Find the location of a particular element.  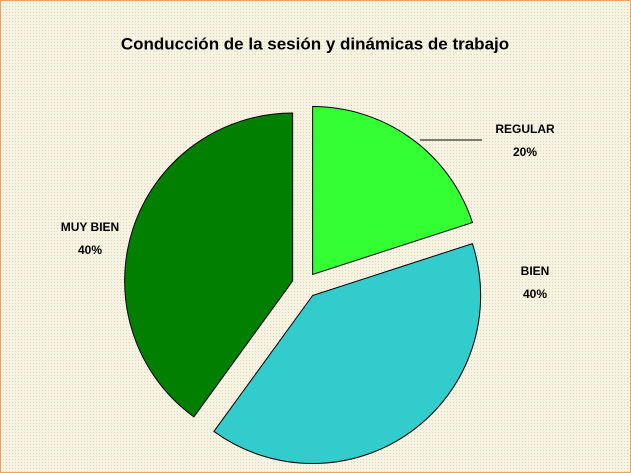

slice-value-label: 20% is located at coordinates (525, 152).